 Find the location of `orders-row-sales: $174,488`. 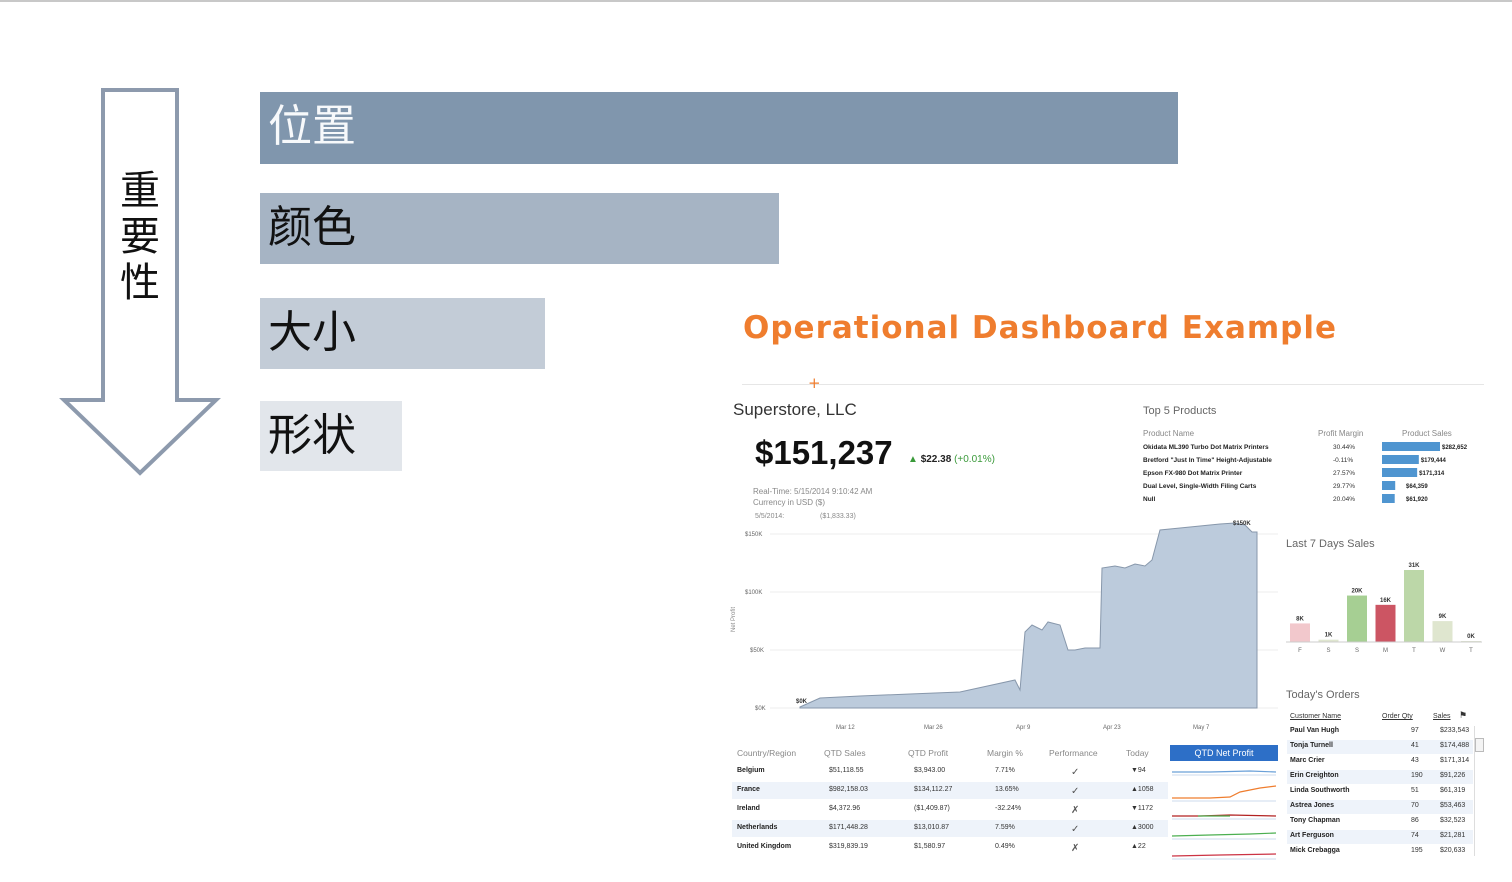

orders-row-sales: $174,488 is located at coordinates (1455, 745).